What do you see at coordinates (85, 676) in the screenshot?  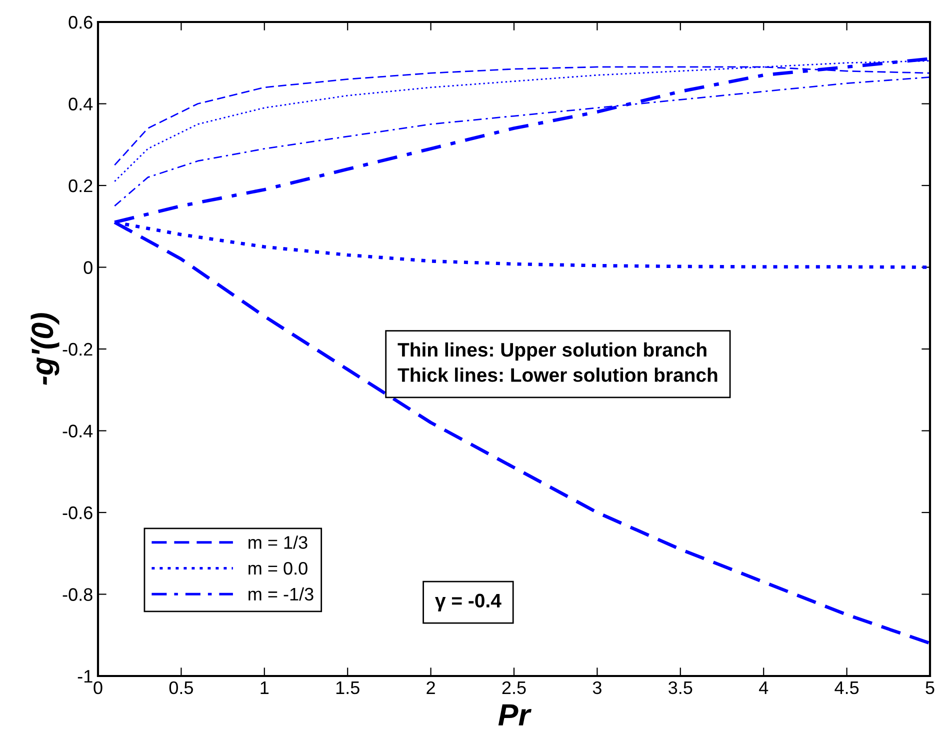 I see `y-tick-label: -1` at bounding box center [85, 676].